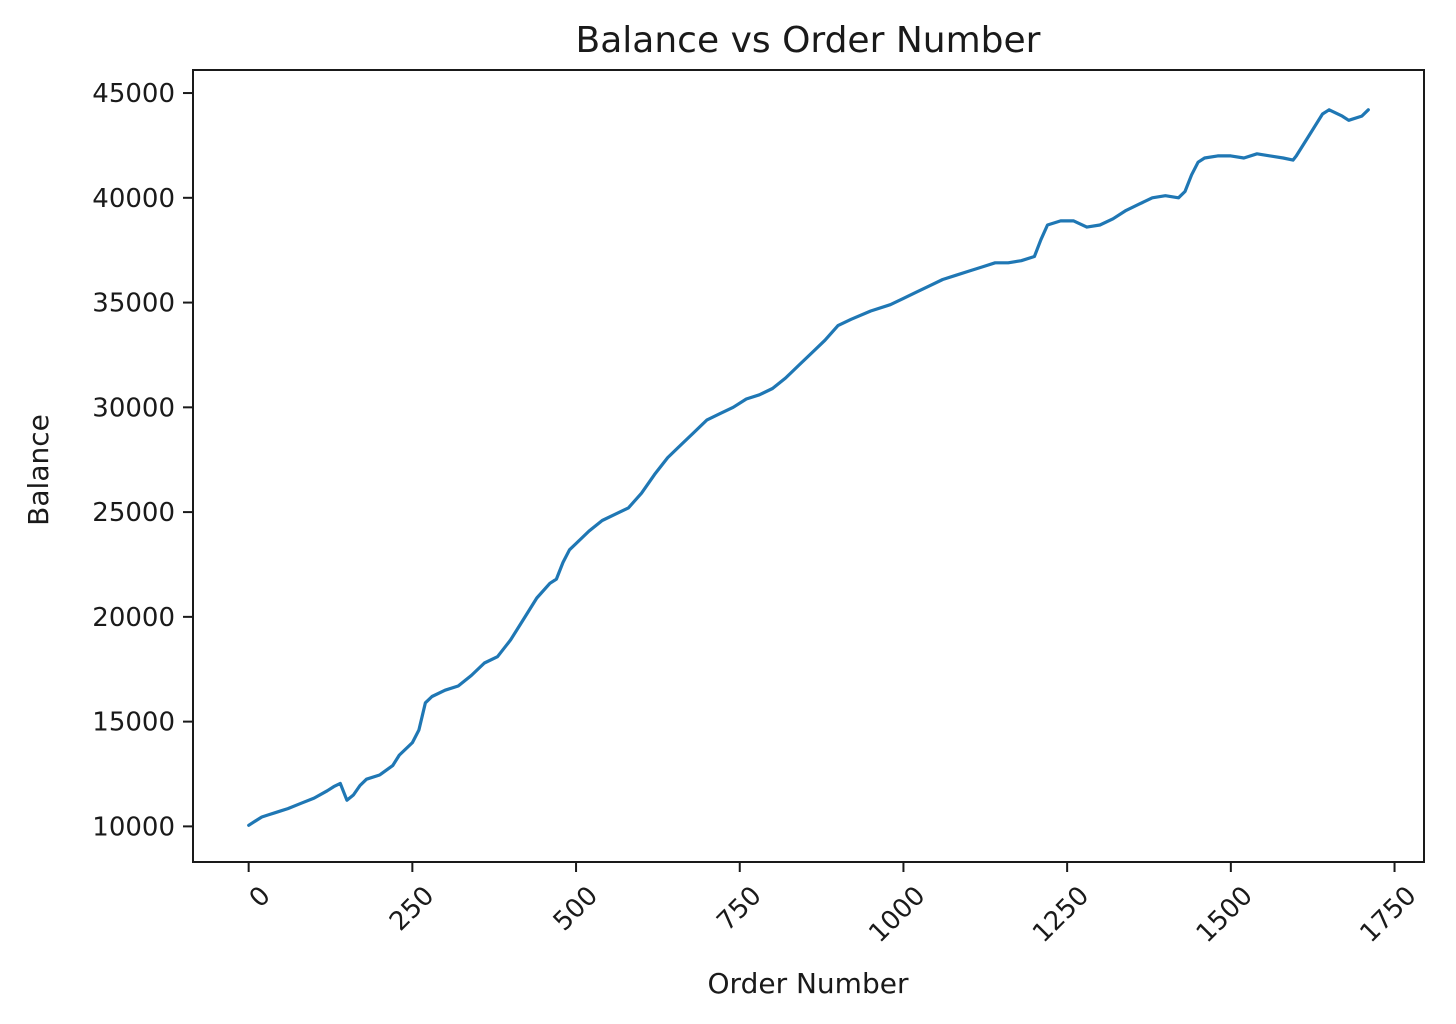  I want to click on y-tick-label: 40000, so click(133, 199).